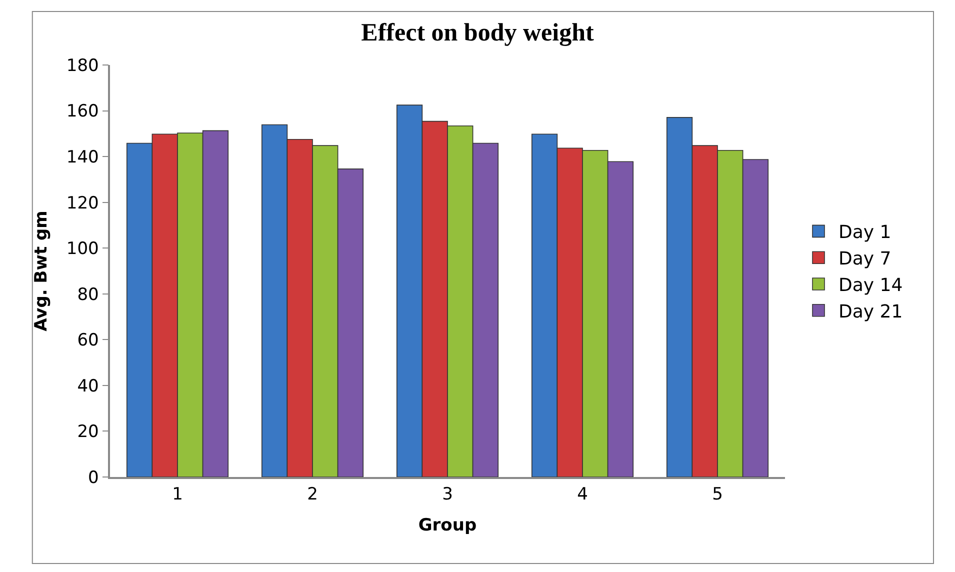 The image size is (955, 572). What do you see at coordinates (82, 112) in the screenshot?
I see `y-tick-label: 160` at bounding box center [82, 112].